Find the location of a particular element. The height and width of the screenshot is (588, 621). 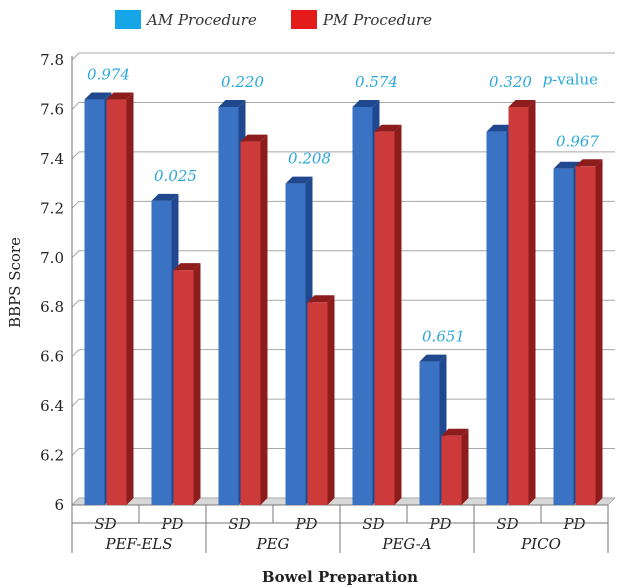

y-tick-label: 7.8 is located at coordinates (52, 60).